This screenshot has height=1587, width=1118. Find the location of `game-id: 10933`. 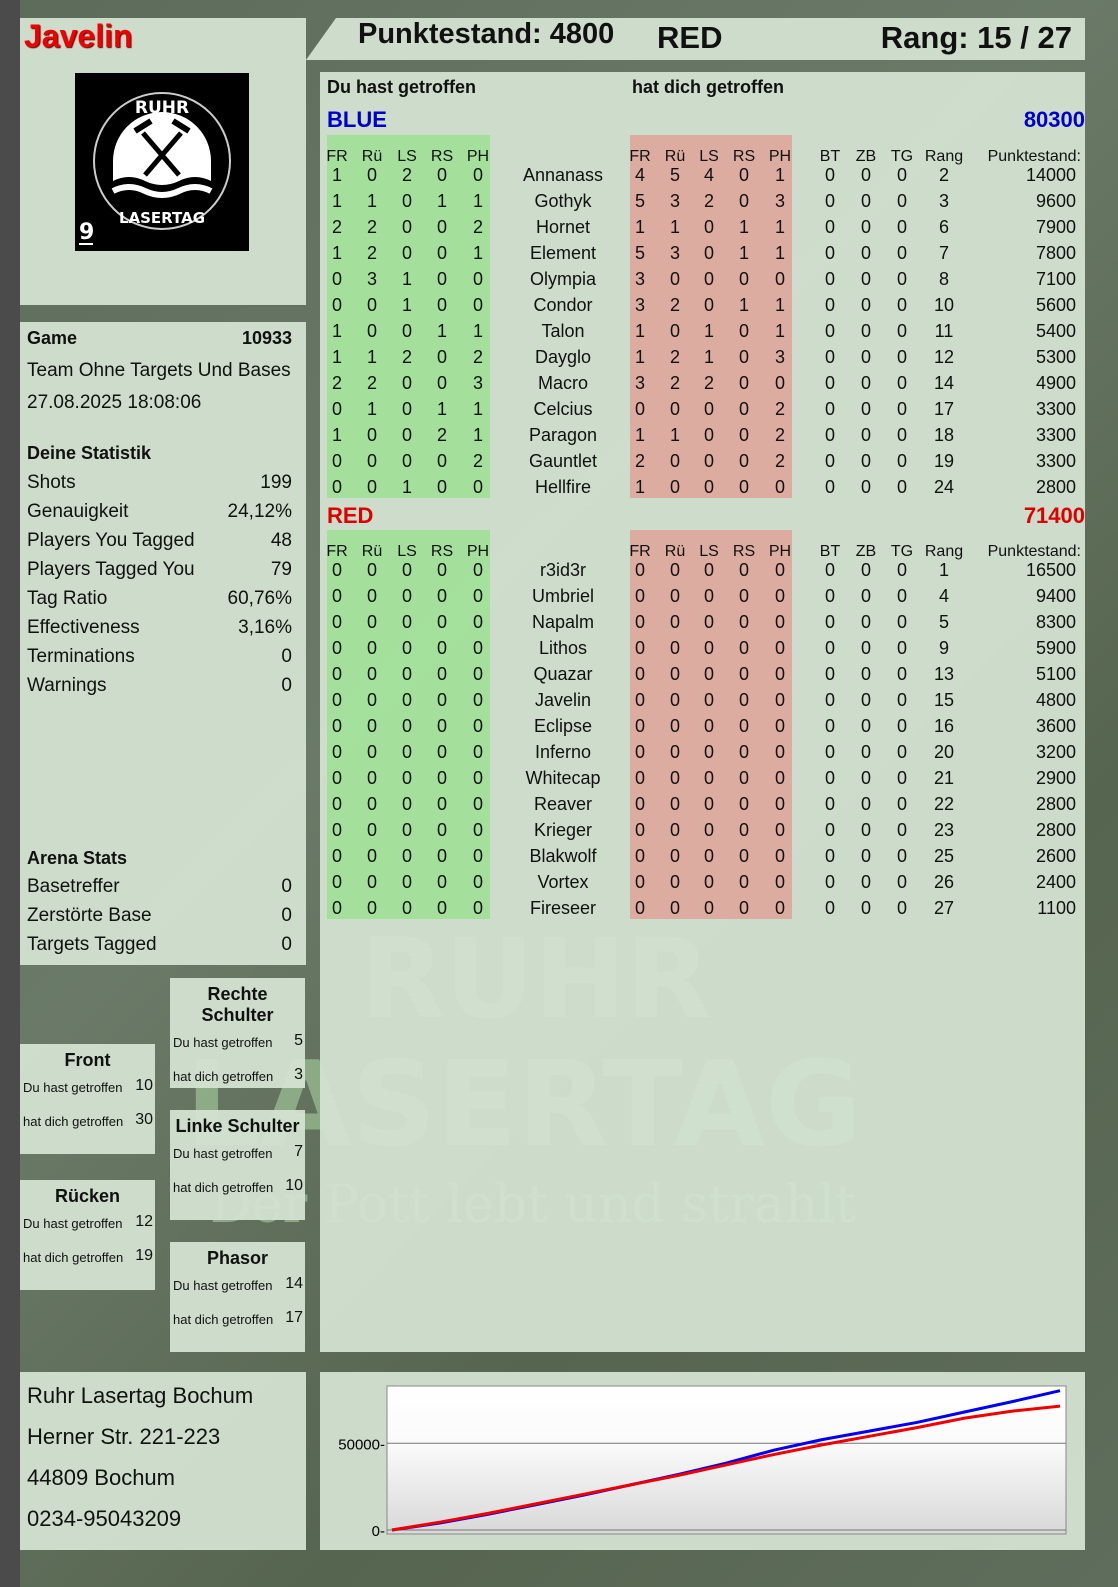

game-id: 10933 is located at coordinates (266, 338).